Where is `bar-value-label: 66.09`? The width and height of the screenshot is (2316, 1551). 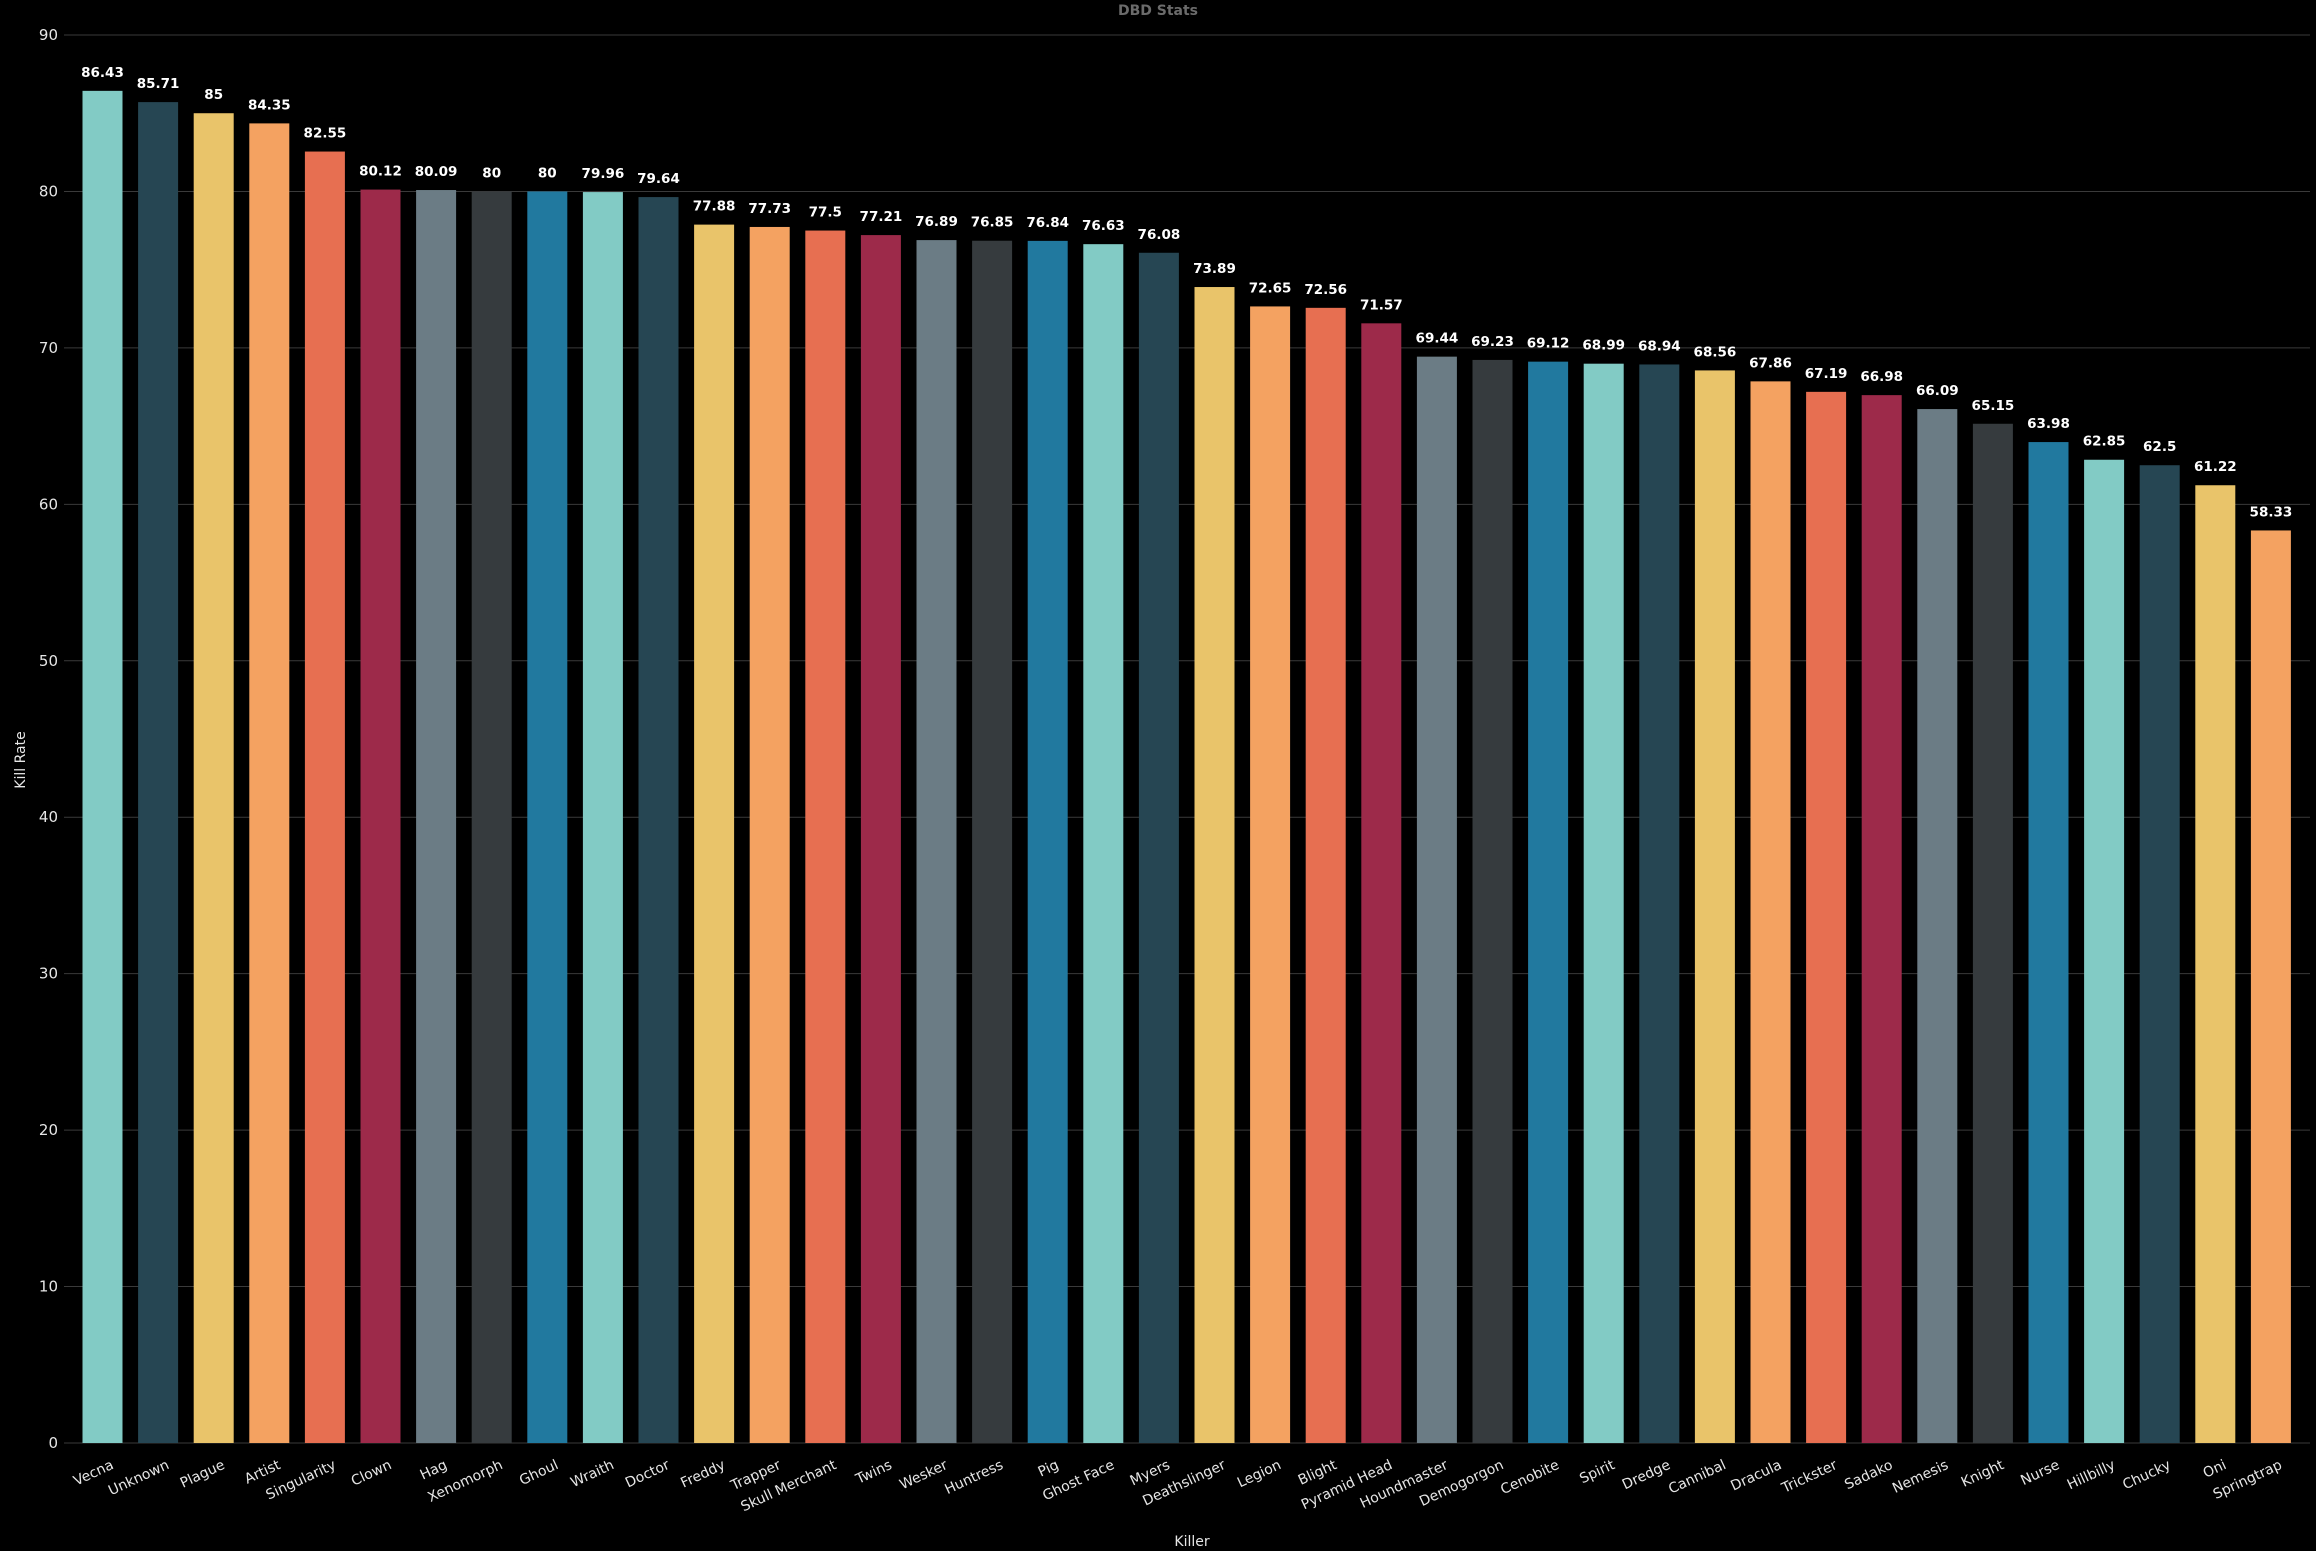 bar-value-label: 66.09 is located at coordinates (1937, 391).